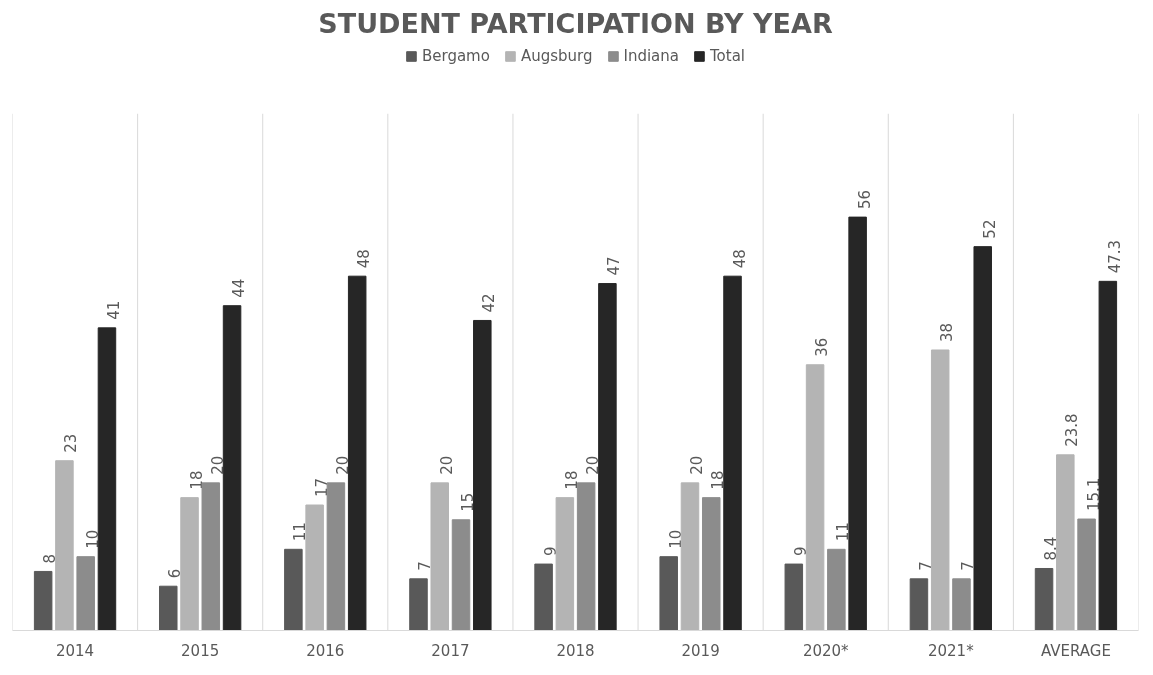  What do you see at coordinates (50, 558) in the screenshot?
I see `data-label: 8` at bounding box center [50, 558].